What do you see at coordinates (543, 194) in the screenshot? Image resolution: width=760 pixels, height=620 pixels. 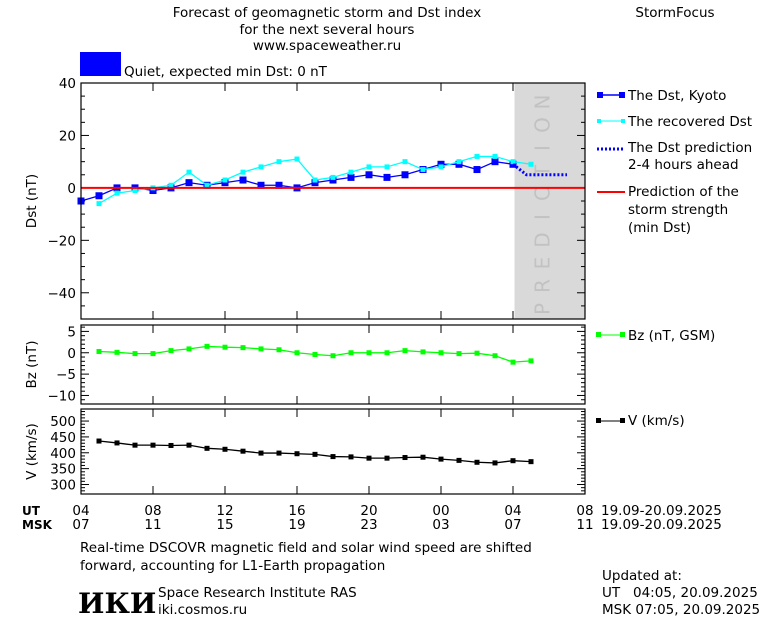 I see `prediction-label-letter: C` at bounding box center [543, 194].